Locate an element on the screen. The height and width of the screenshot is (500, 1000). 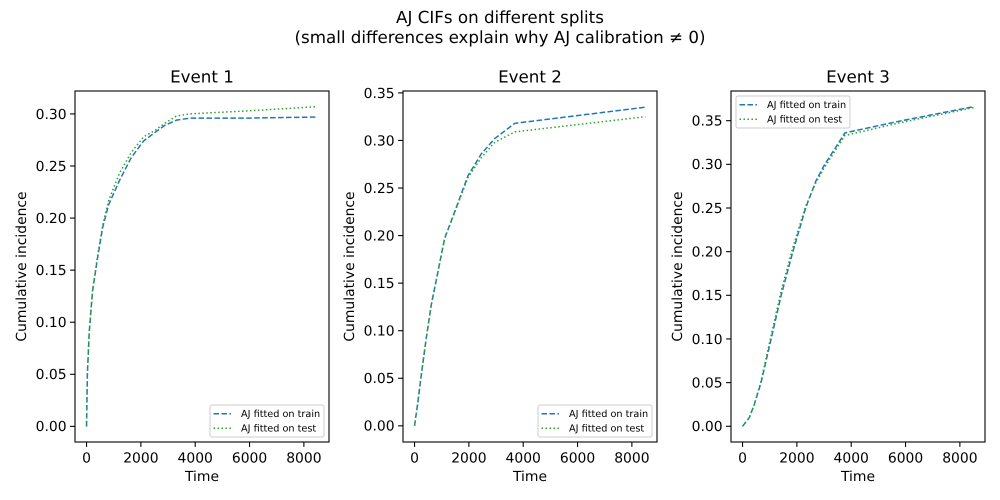
text: AJ CIFs on different splits is located at coordinates (500, 17).